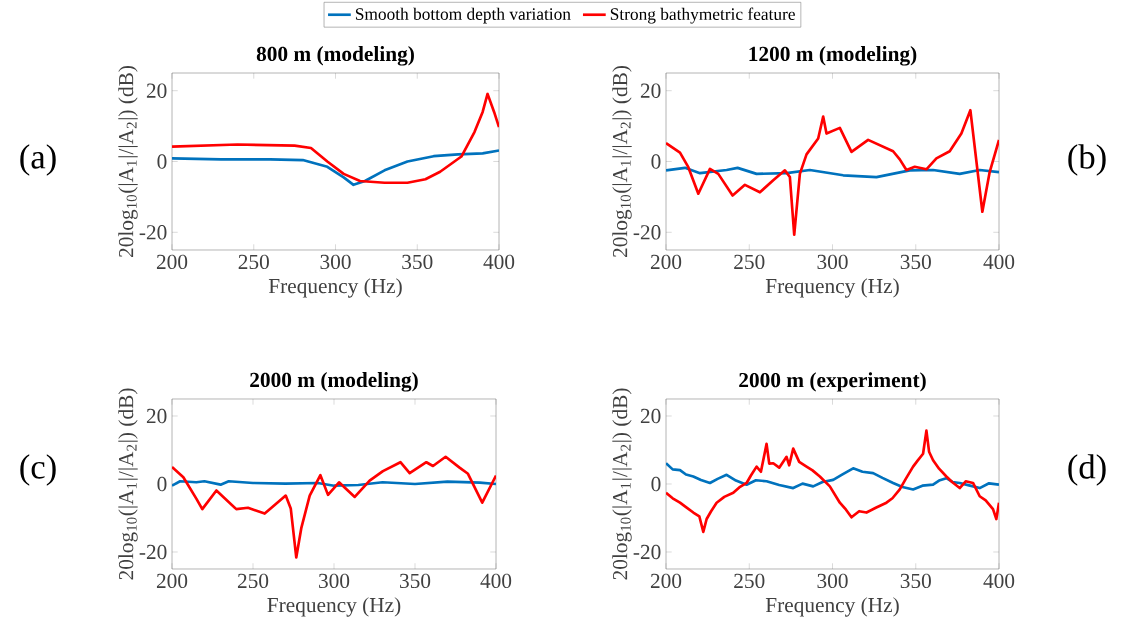 Image resolution: width=1125 pixels, height=638 pixels. I want to click on chart-title: 2000 m (experiment), so click(832, 382).